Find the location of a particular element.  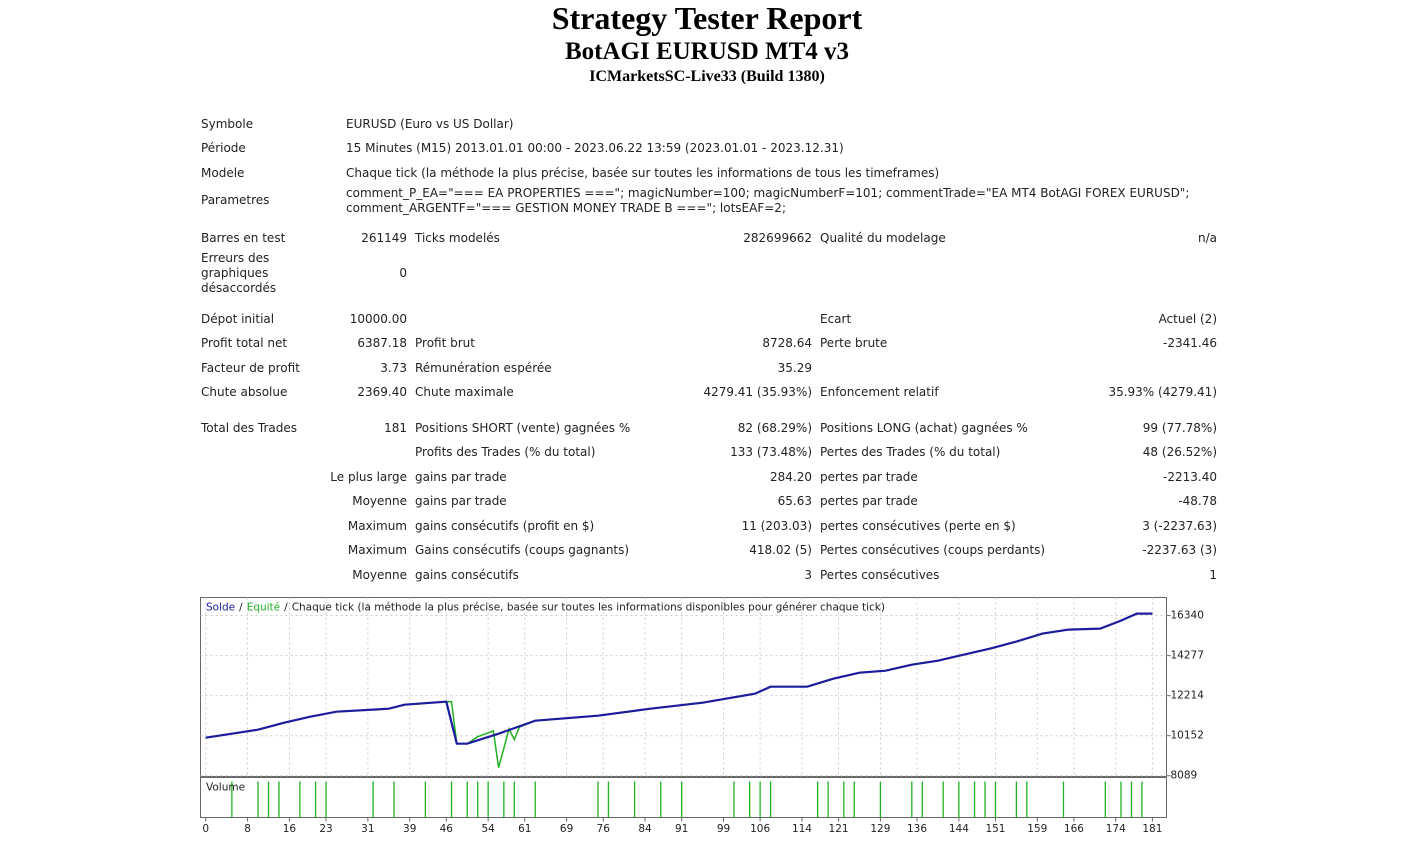

report-subtitle: BotAGI EURUSD MT4 v3 is located at coordinates (707, 51).